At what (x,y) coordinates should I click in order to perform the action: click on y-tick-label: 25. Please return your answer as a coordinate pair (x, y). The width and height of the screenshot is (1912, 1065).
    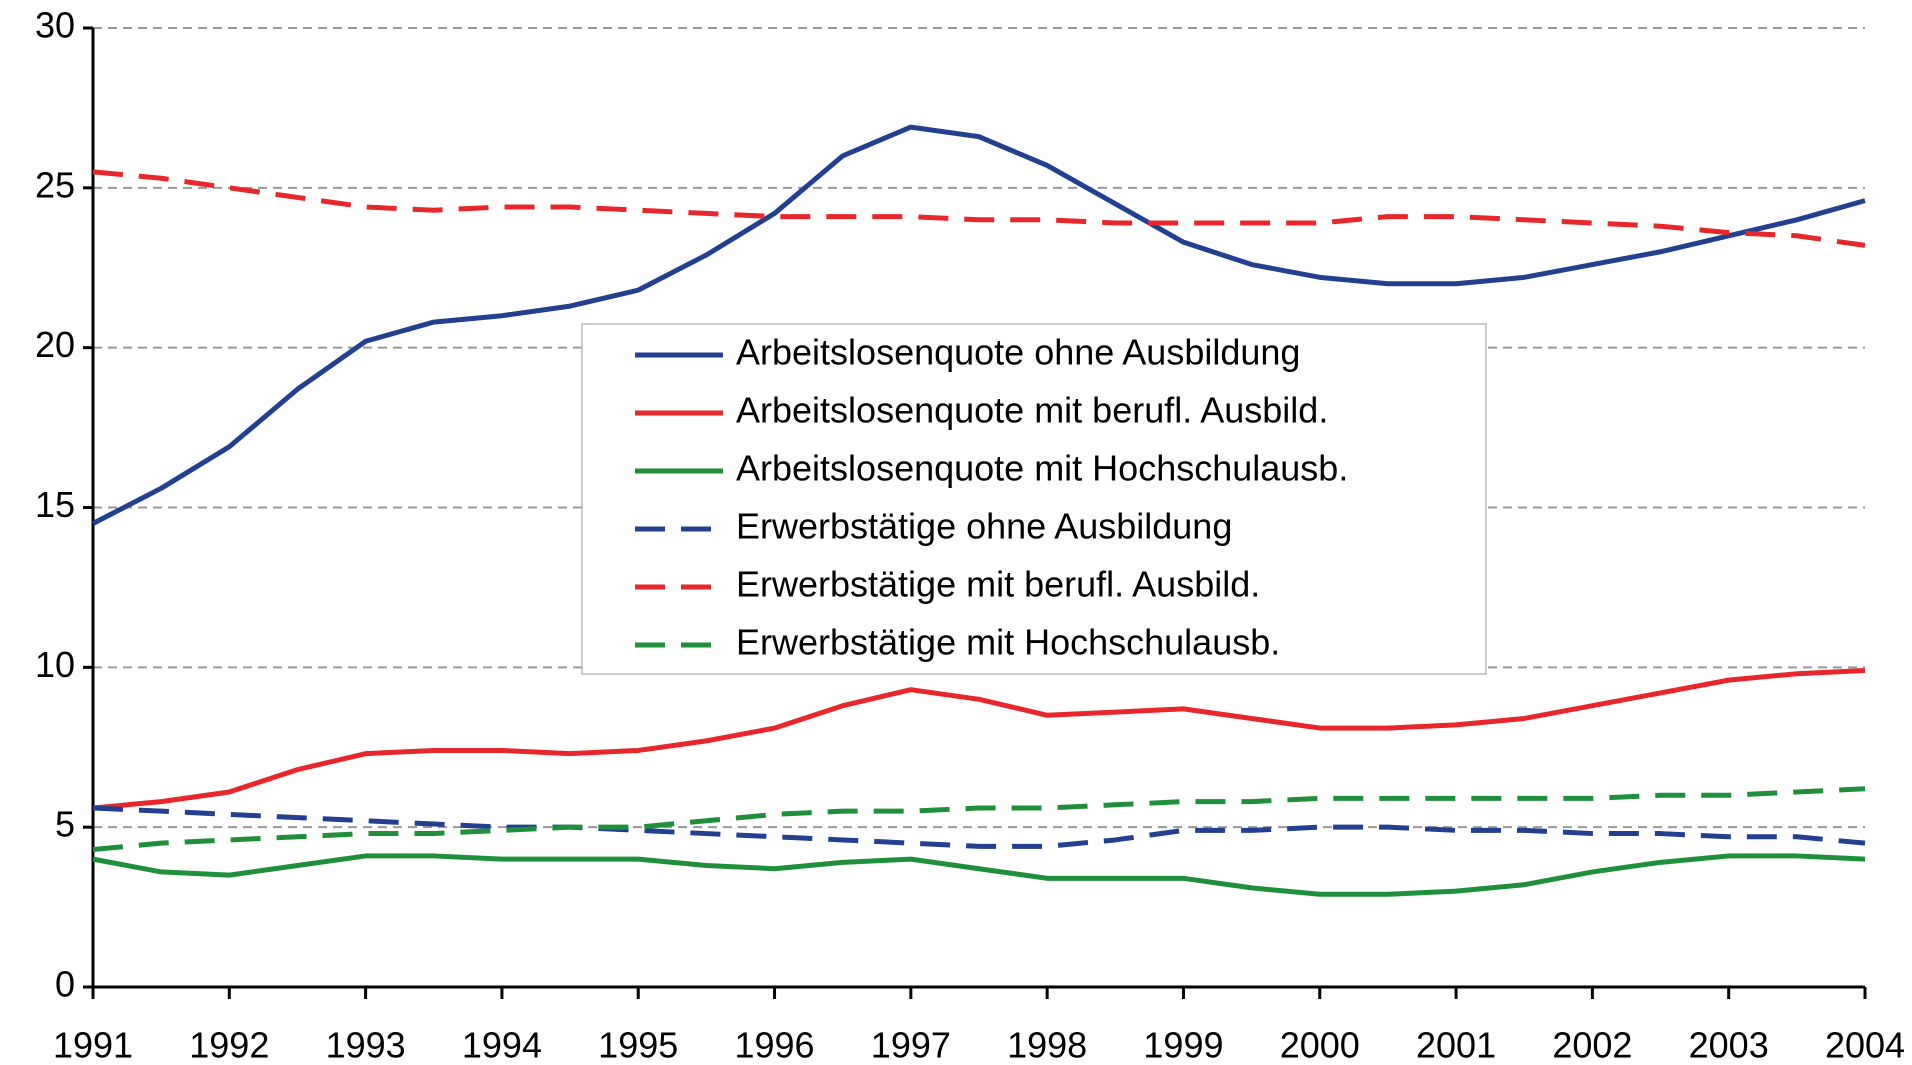
    Looking at the image, I should click on (55, 184).